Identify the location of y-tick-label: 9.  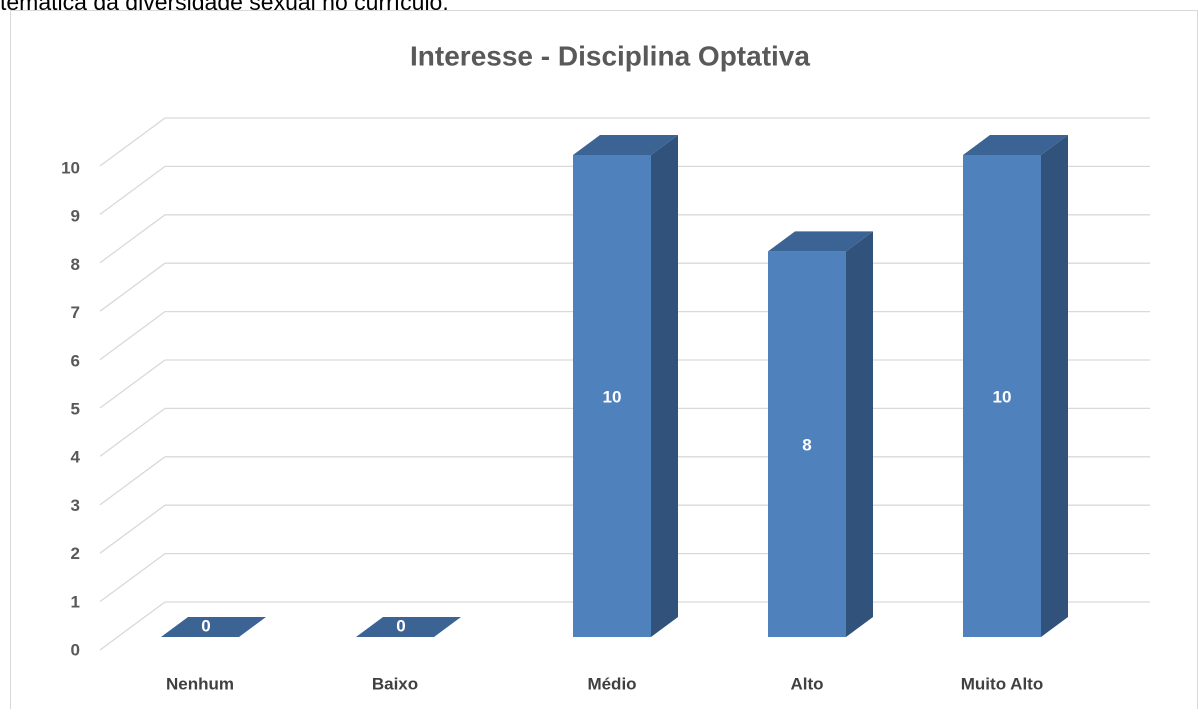
(75, 216).